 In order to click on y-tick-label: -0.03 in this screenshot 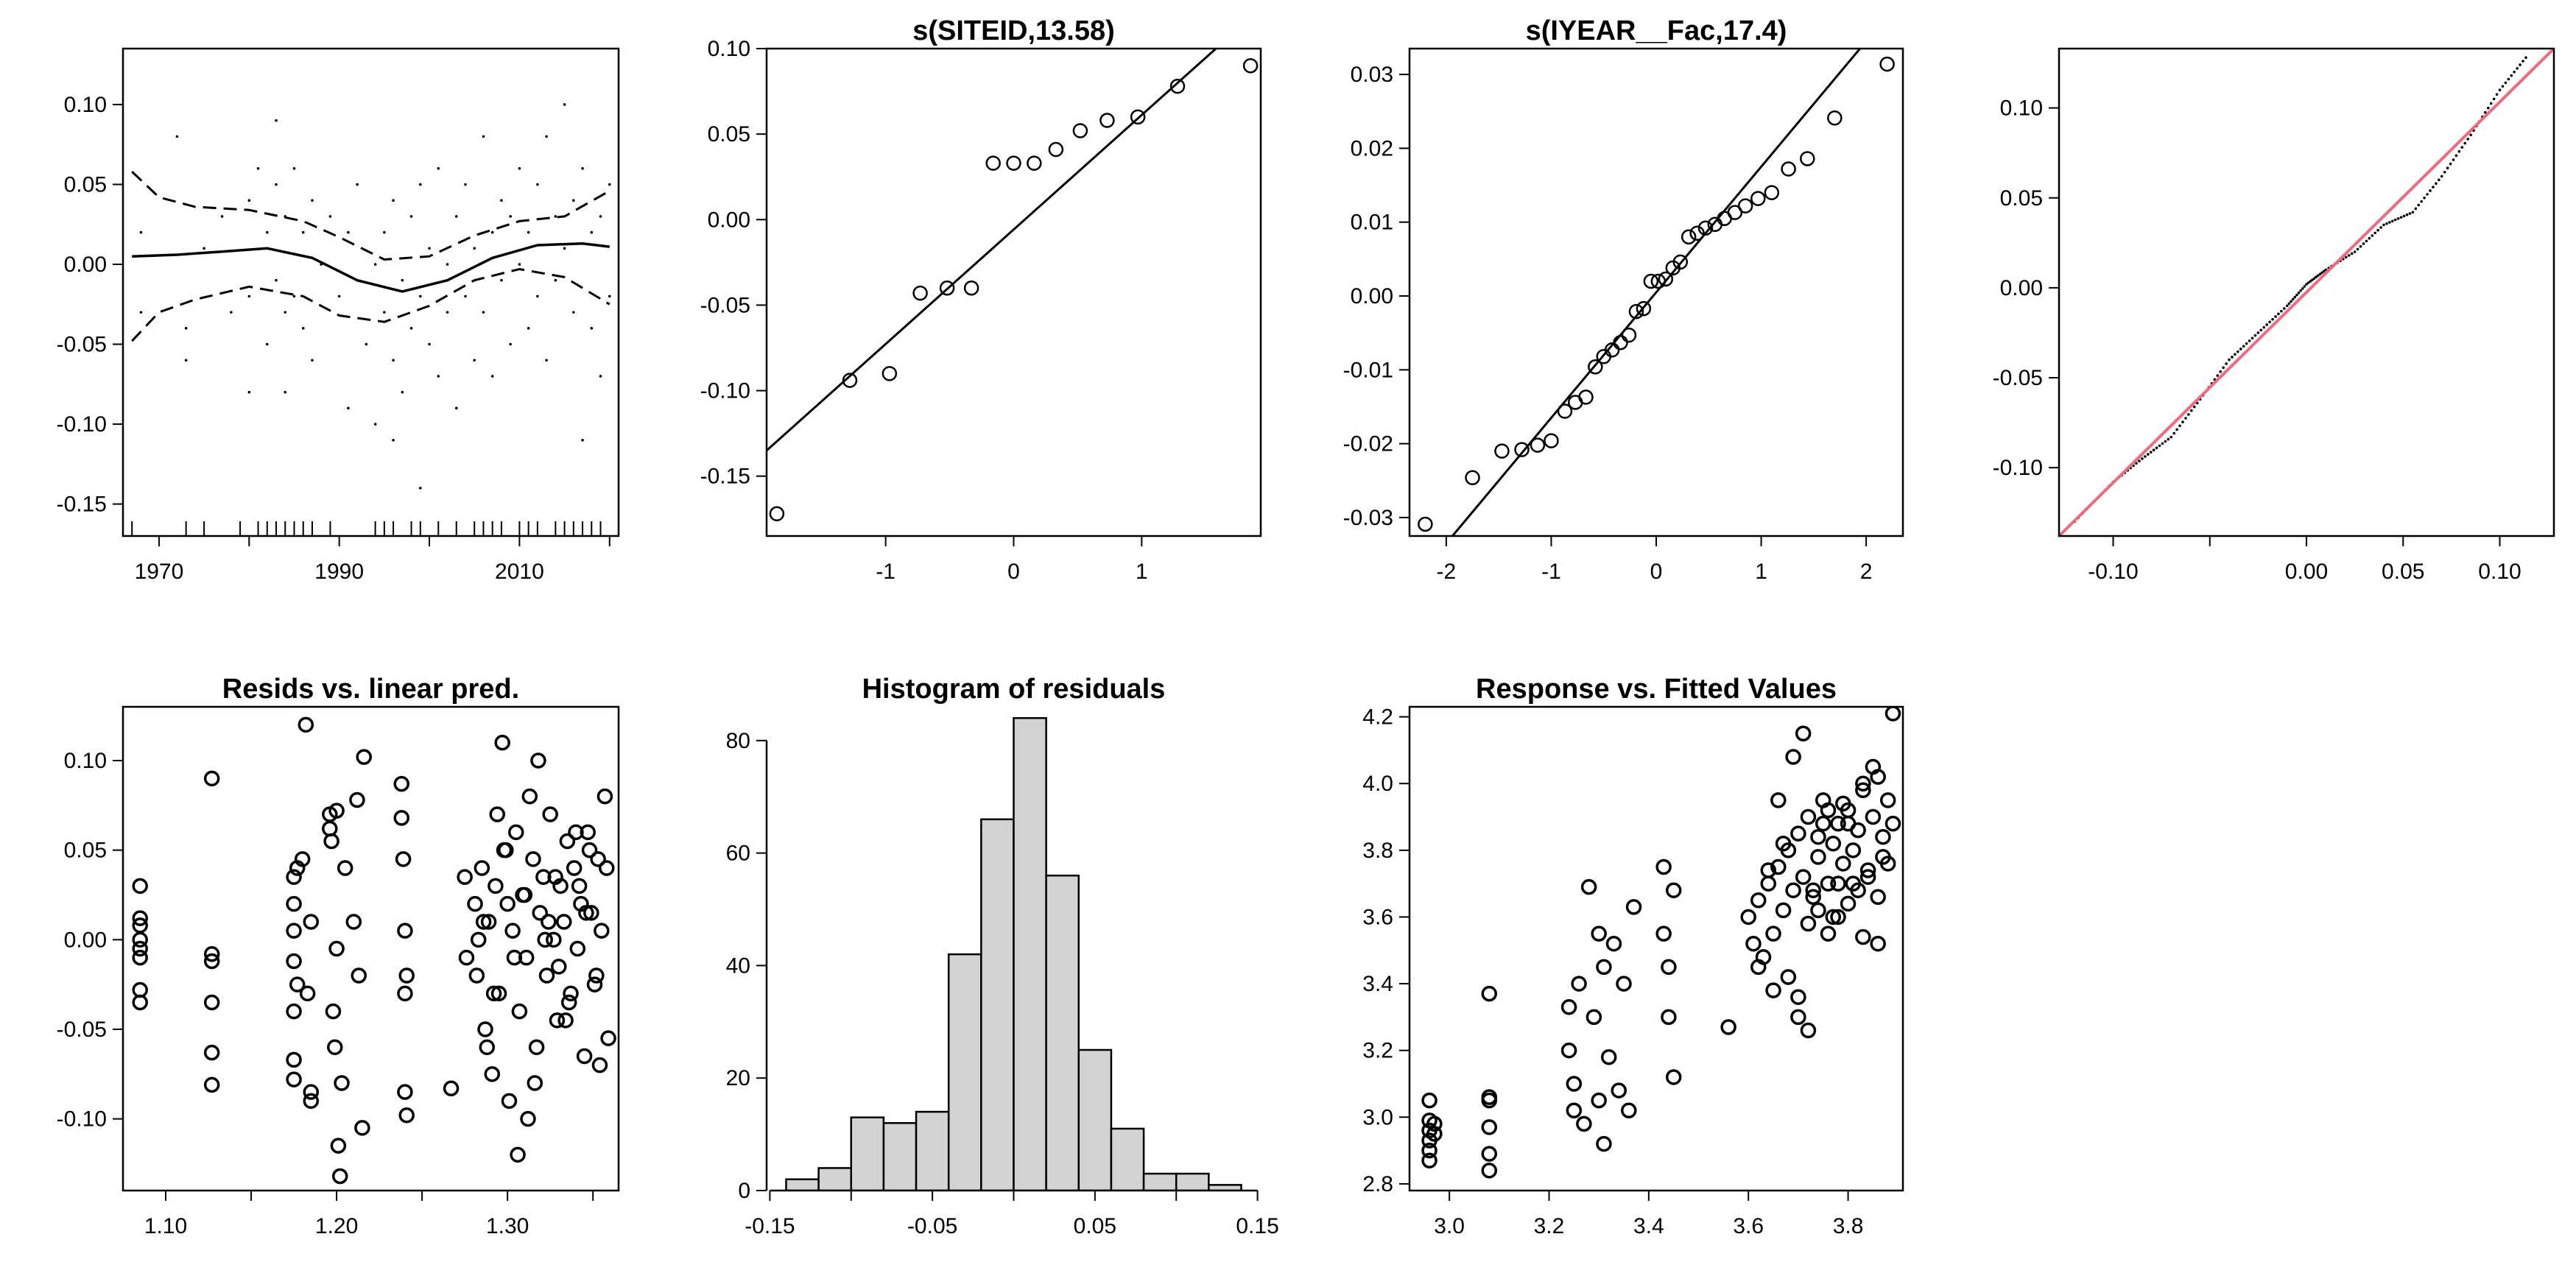, I will do `click(1368, 518)`.